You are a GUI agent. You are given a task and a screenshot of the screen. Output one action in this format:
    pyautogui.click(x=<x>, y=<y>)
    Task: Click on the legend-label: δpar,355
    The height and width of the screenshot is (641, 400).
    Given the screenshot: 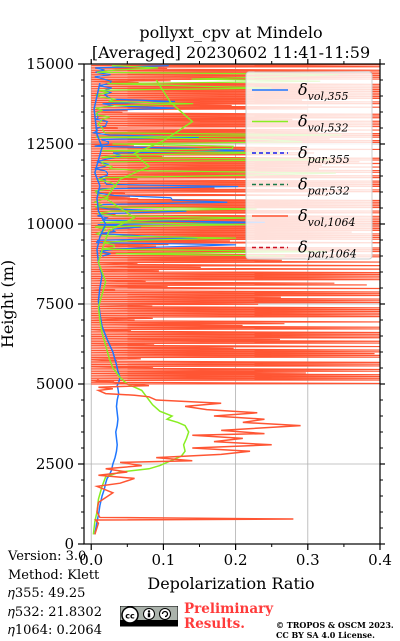 What is the action you would take?
    pyautogui.click(x=324, y=154)
    